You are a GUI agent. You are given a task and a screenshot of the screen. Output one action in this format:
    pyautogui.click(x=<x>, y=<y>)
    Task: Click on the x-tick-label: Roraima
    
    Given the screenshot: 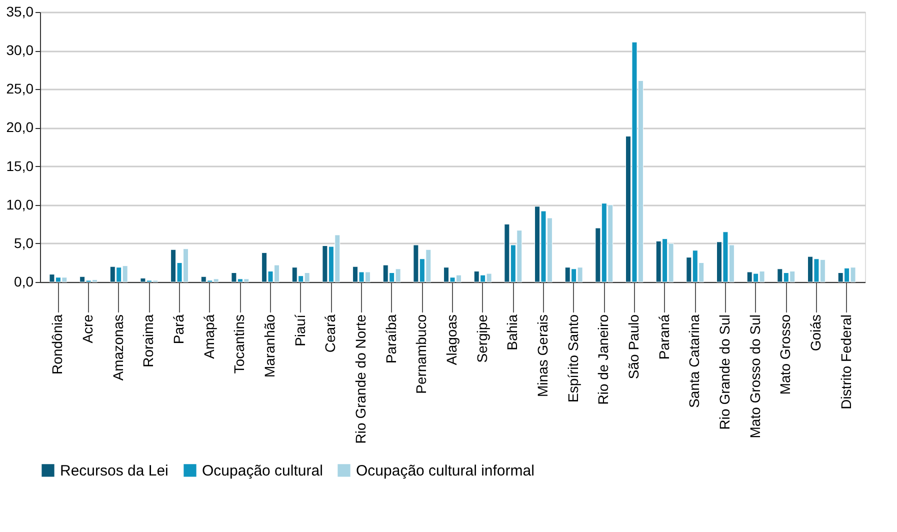 What is the action you would take?
    pyautogui.click(x=148, y=341)
    